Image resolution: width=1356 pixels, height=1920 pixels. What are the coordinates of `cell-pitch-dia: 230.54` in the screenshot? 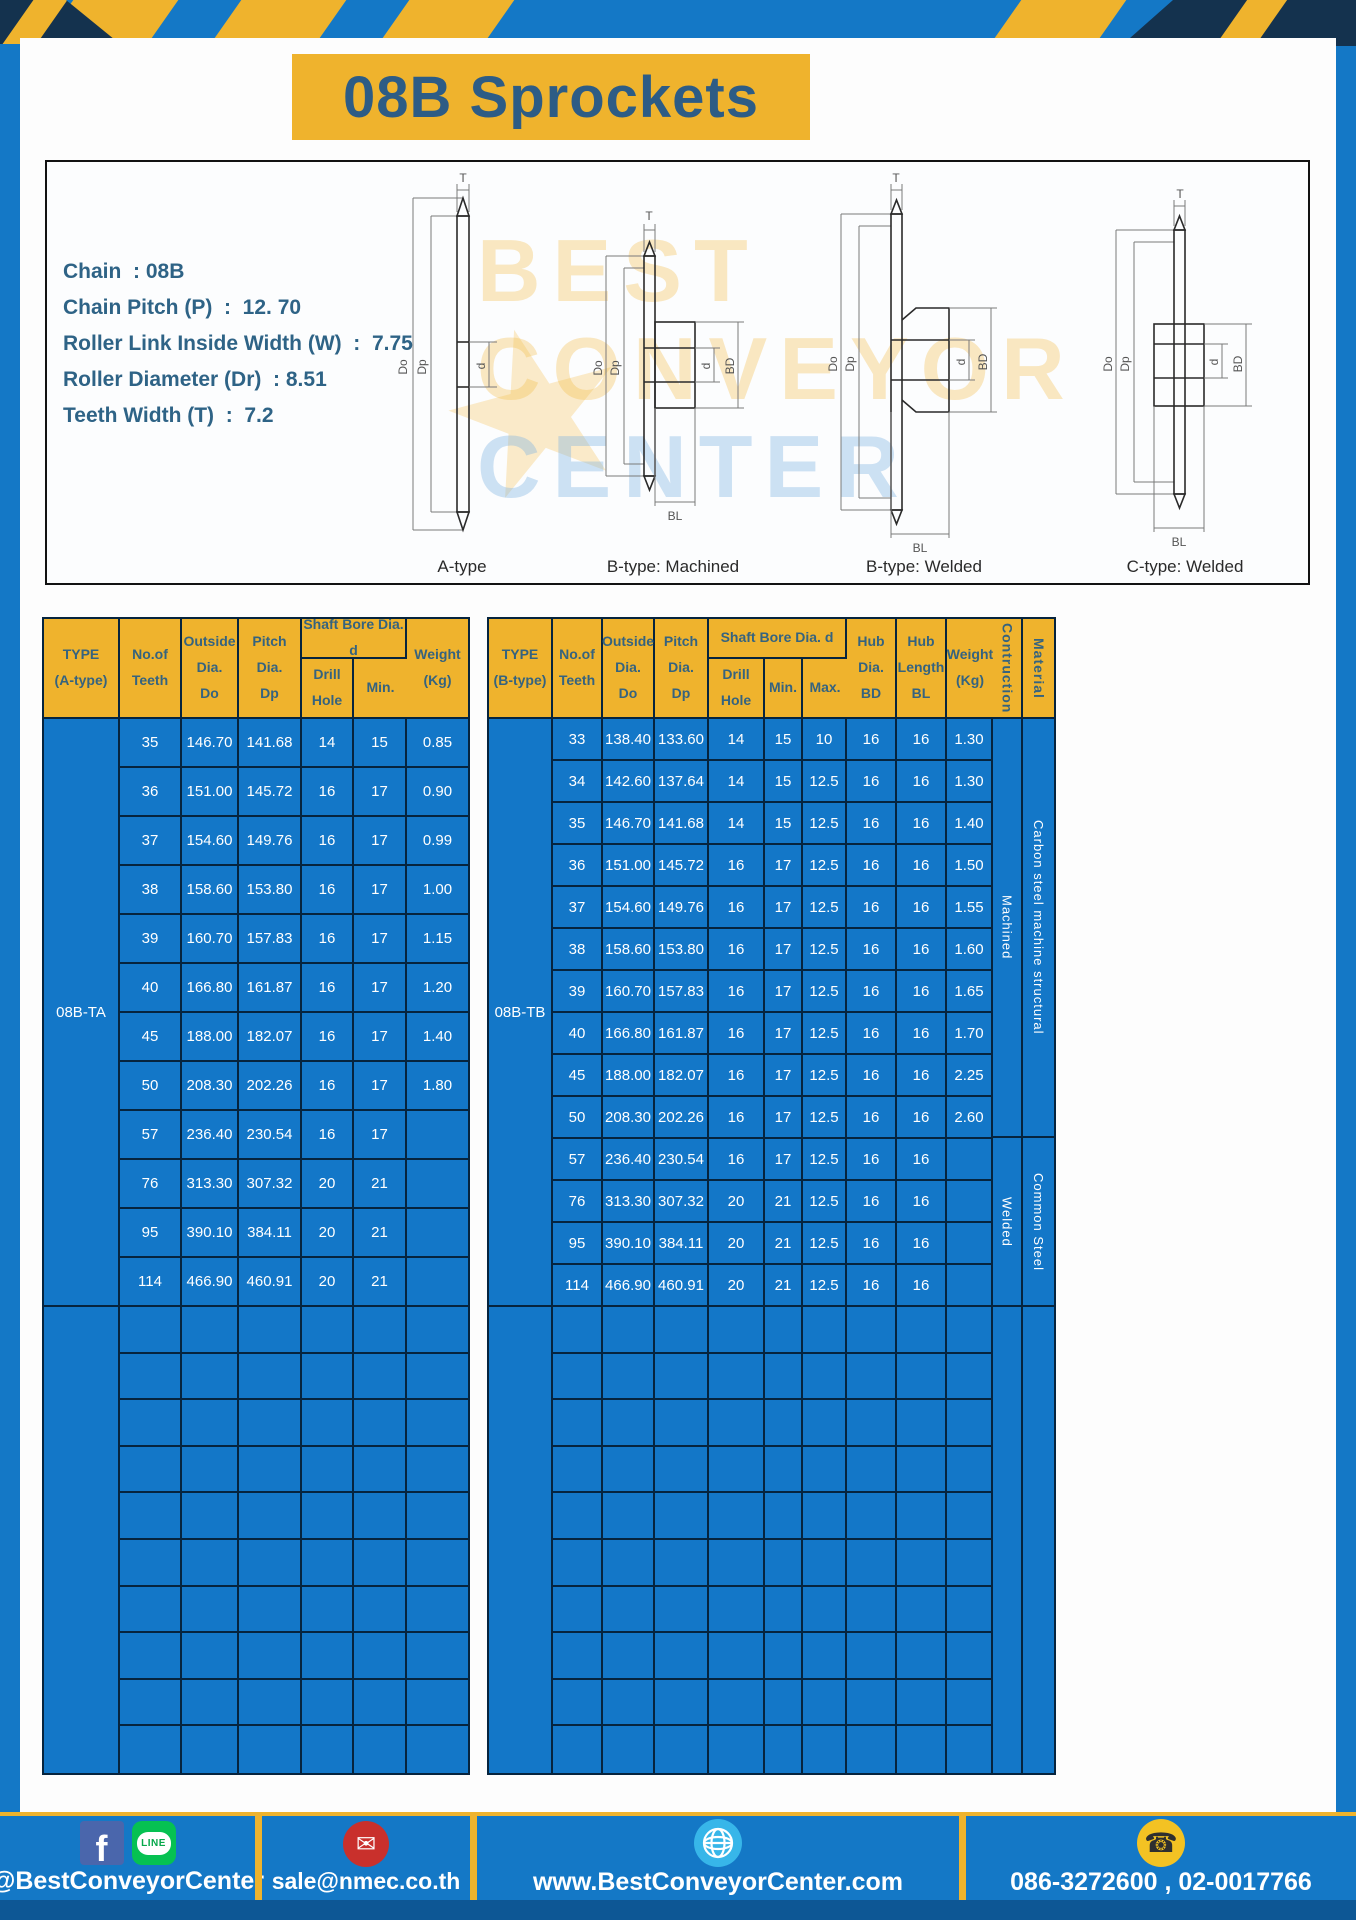 It's located at (270, 1135).